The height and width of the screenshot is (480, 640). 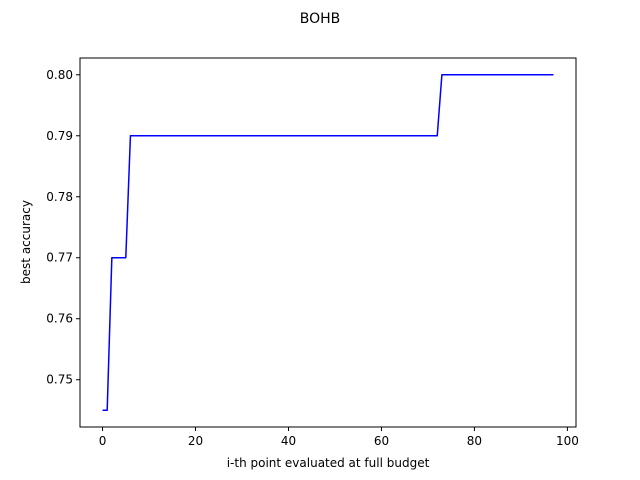 I want to click on x-tick-label: 80, so click(x=474, y=441).